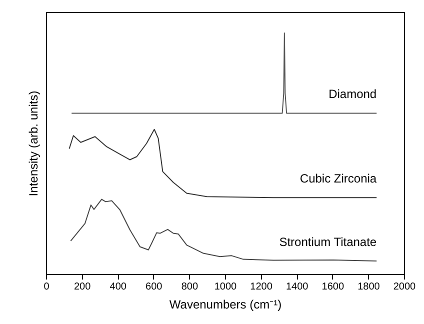 This screenshot has height=324, width=424. I want to click on x-tick-label: 1800, so click(369, 287).